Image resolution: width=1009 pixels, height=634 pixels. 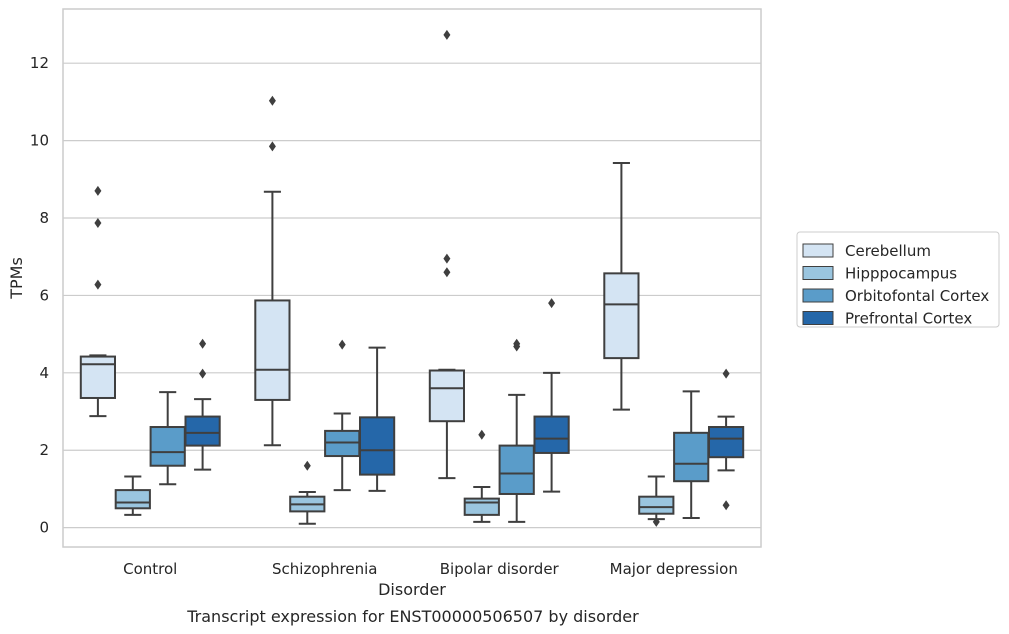 I want to click on y-tick-label: 6, so click(x=44, y=295).